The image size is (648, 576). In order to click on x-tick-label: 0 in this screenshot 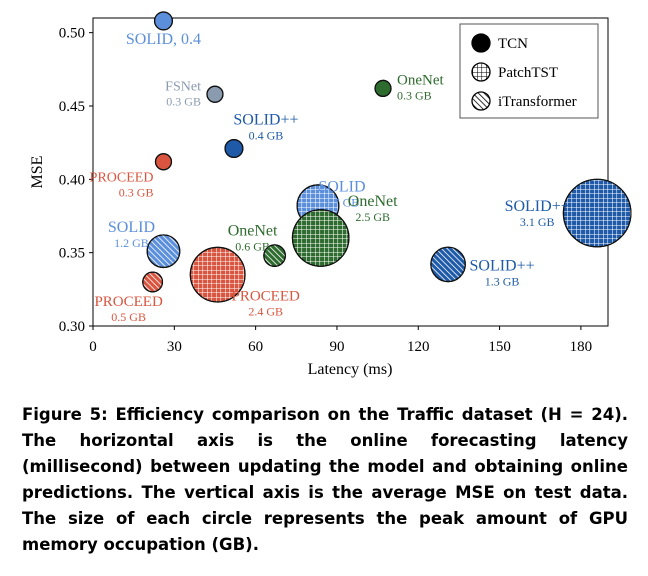, I will do `click(93, 347)`.